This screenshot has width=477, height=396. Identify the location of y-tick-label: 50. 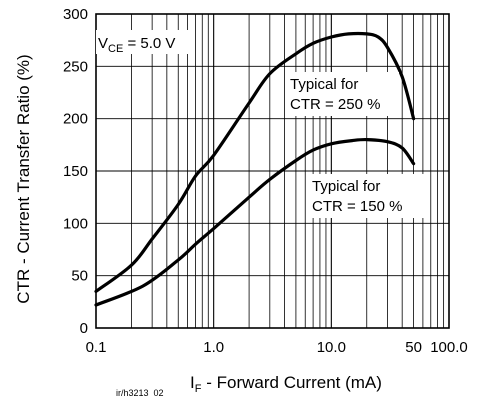
(79, 276).